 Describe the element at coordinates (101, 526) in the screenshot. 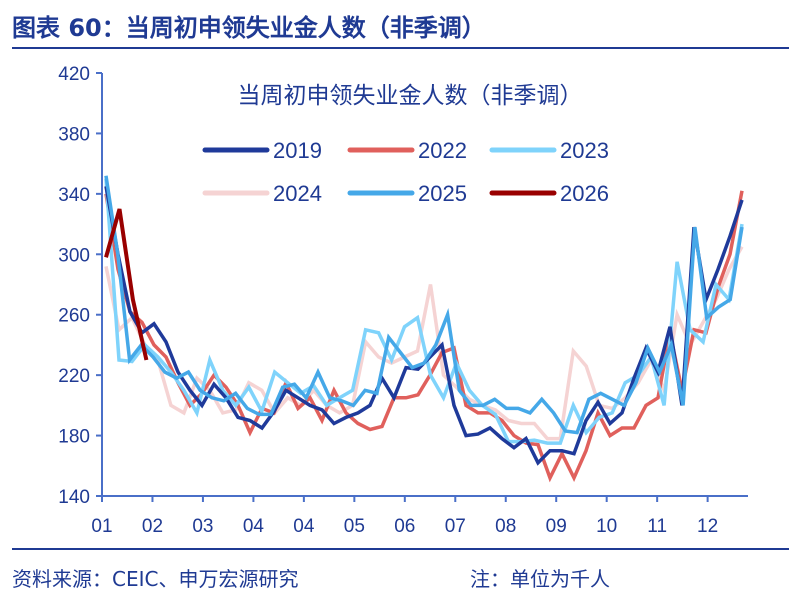

I see `x-tick-label: 01` at that location.